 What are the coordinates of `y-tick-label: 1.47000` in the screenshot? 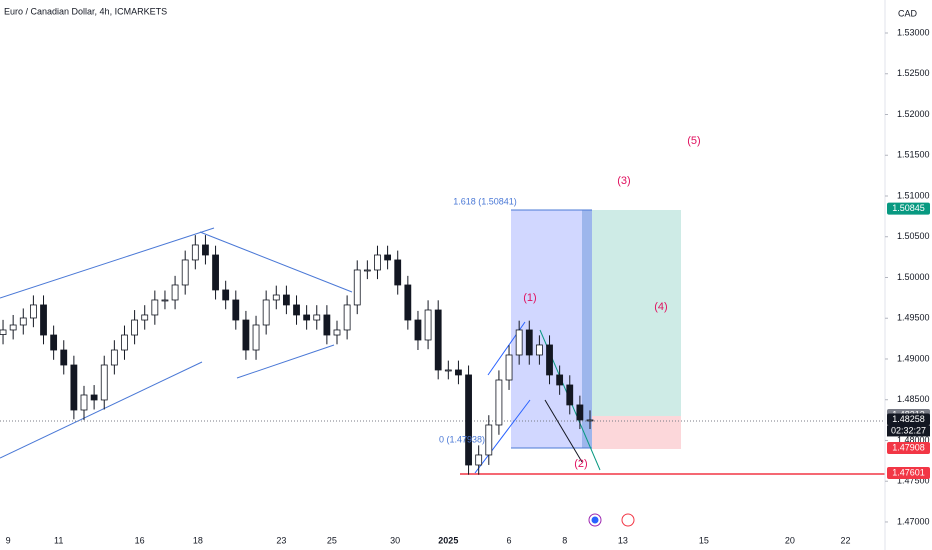 It's located at (913, 521).